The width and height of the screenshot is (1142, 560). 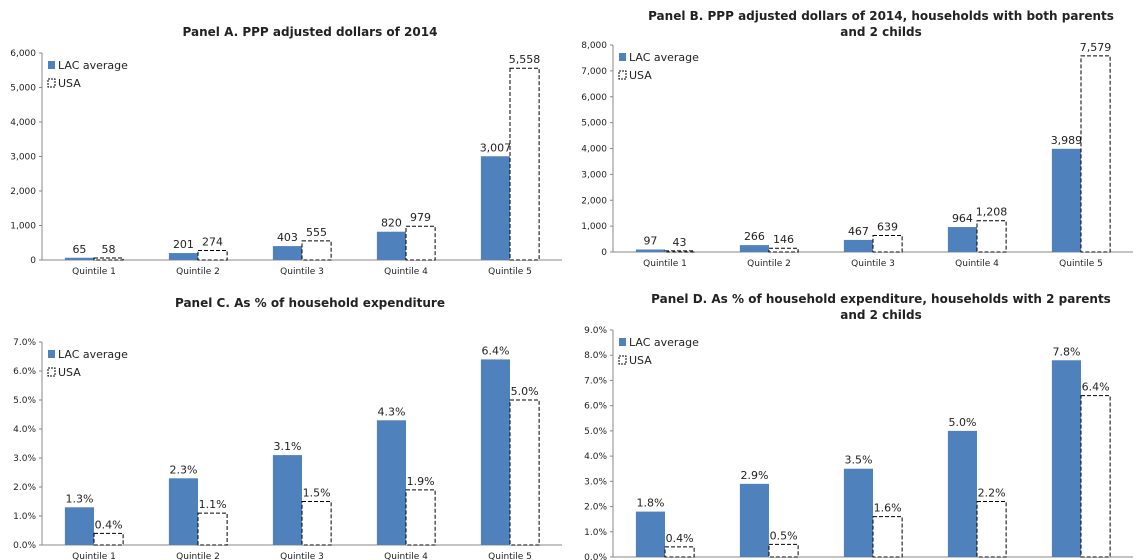 What do you see at coordinates (79, 249) in the screenshot?
I see `value-label: 65` at bounding box center [79, 249].